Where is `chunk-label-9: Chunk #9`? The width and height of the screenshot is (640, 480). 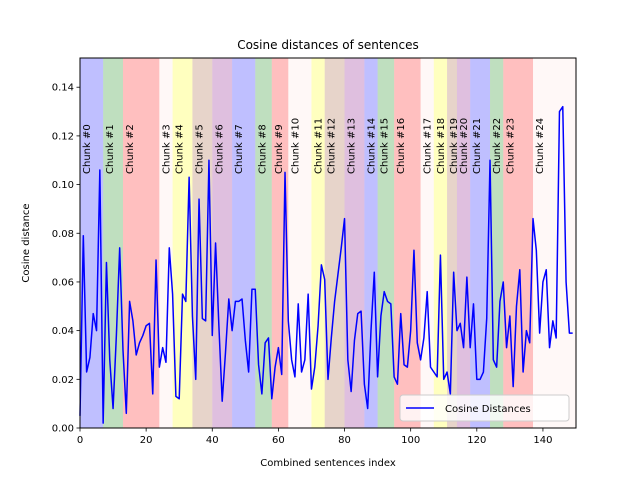 chunk-label-9: Chunk #9 is located at coordinates (279, 149).